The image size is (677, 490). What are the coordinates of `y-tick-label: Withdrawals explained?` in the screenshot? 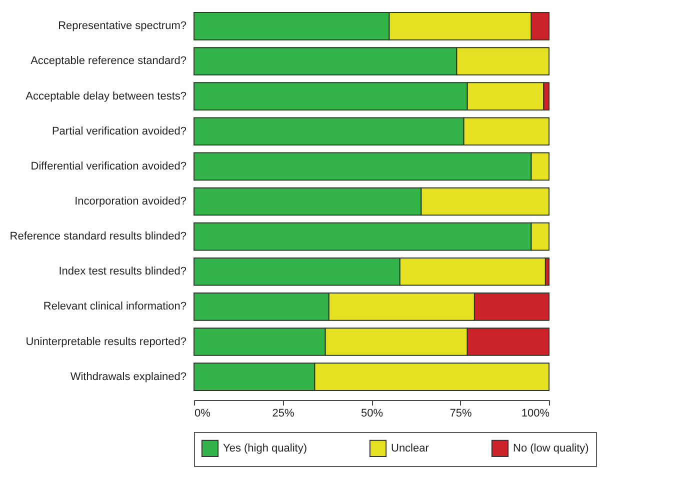 It's located at (128, 376).